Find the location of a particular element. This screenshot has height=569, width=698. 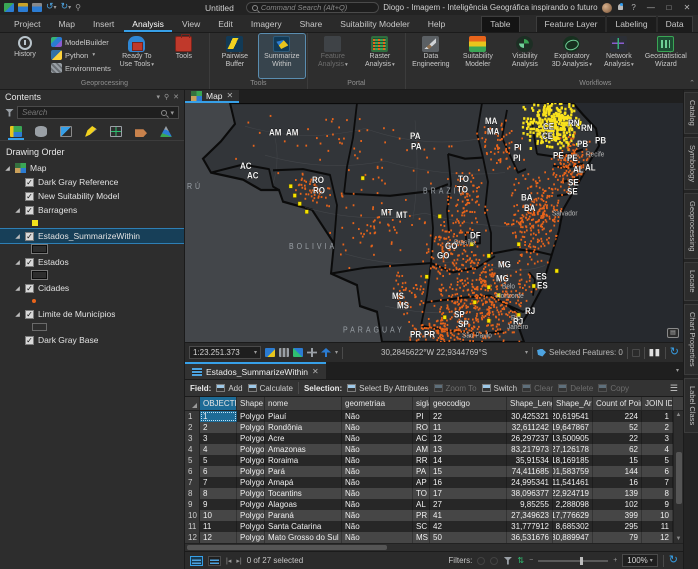

expander-icon: ◢ is located at coordinates (17, 262).